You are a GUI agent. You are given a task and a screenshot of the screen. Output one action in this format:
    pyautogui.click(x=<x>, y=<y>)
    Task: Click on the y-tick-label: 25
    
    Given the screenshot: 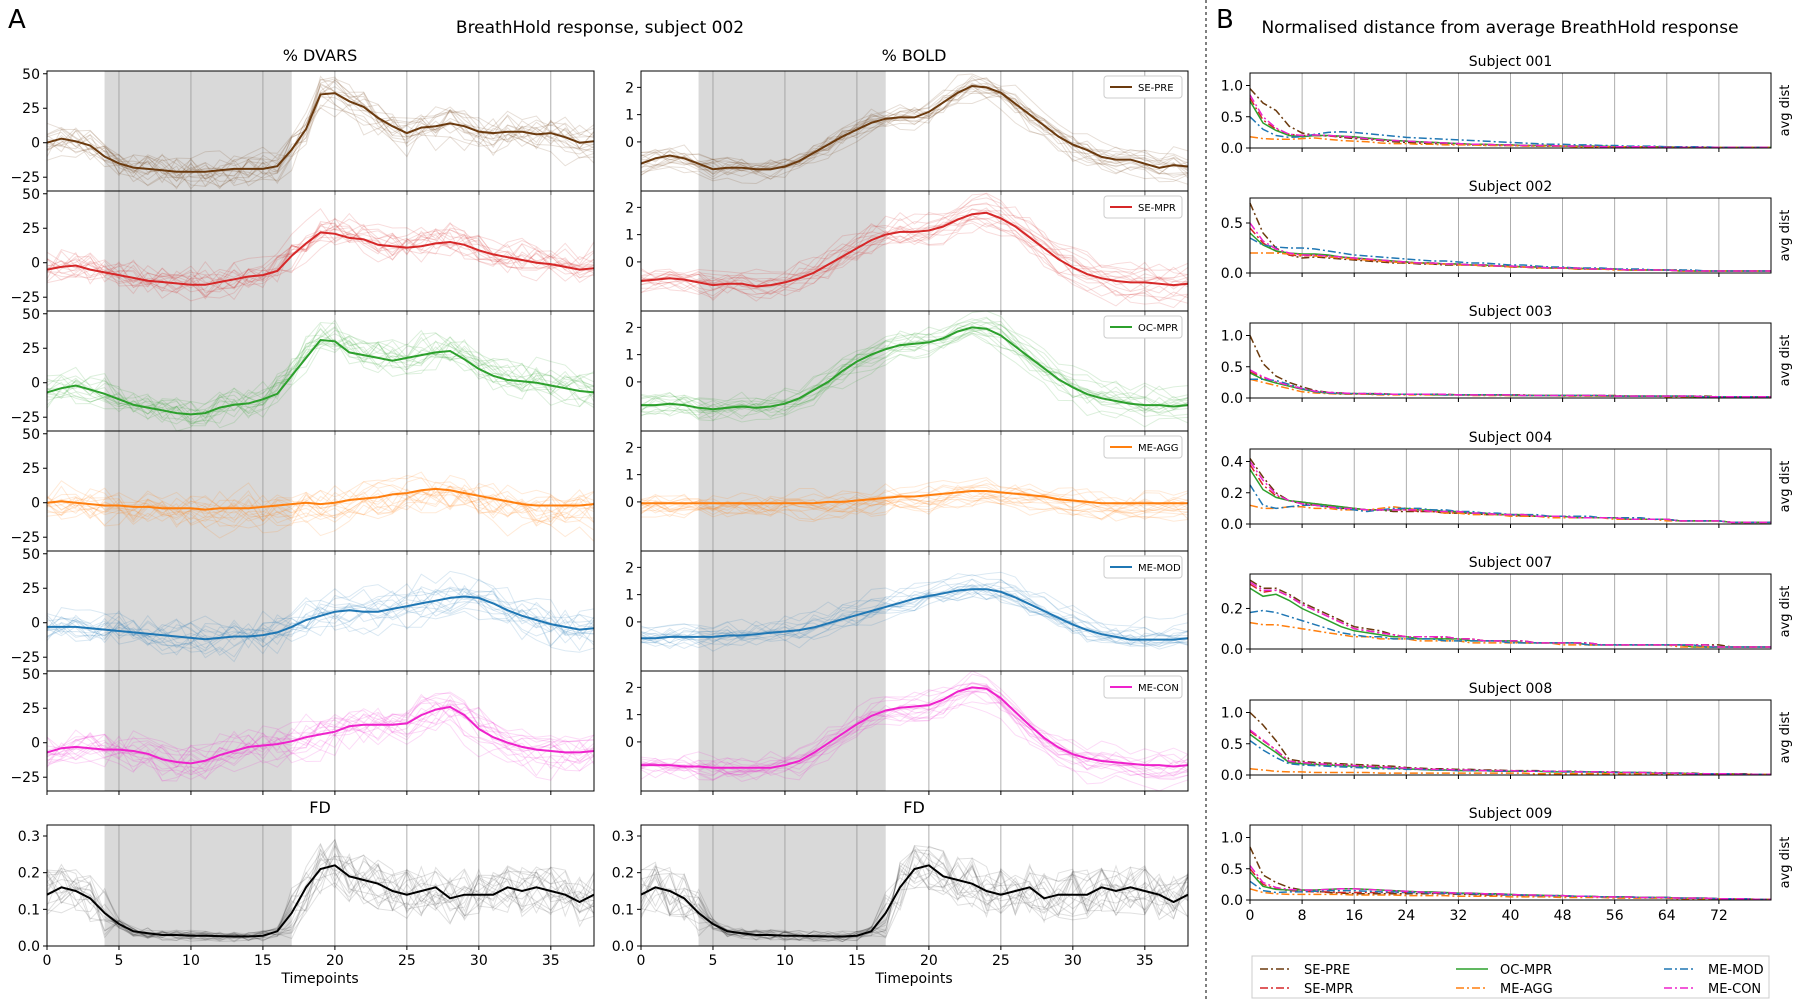 What is the action you would take?
    pyautogui.click(x=31, y=469)
    